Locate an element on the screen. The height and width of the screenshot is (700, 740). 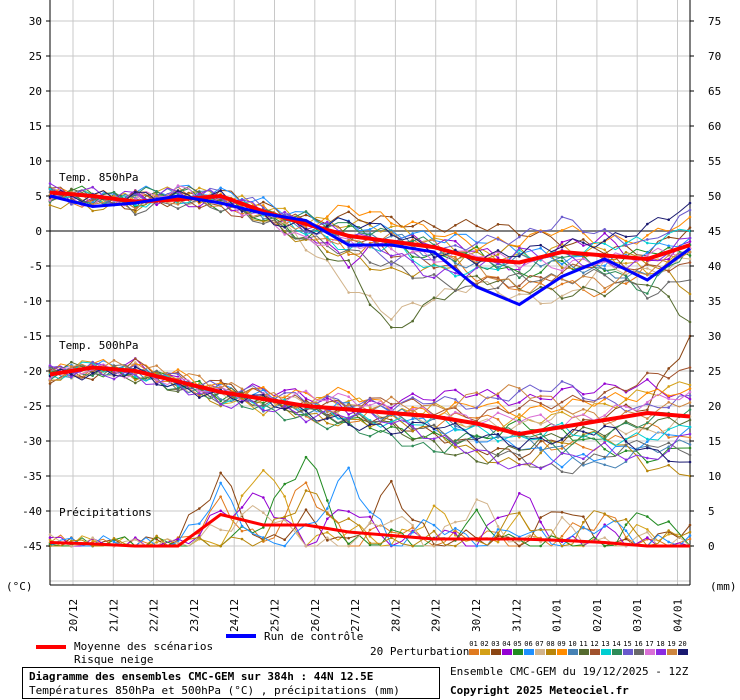
footer-run: Ensemble CMC-GEM du 19/12/2025 - 12Z is located at coordinates (569, 671).